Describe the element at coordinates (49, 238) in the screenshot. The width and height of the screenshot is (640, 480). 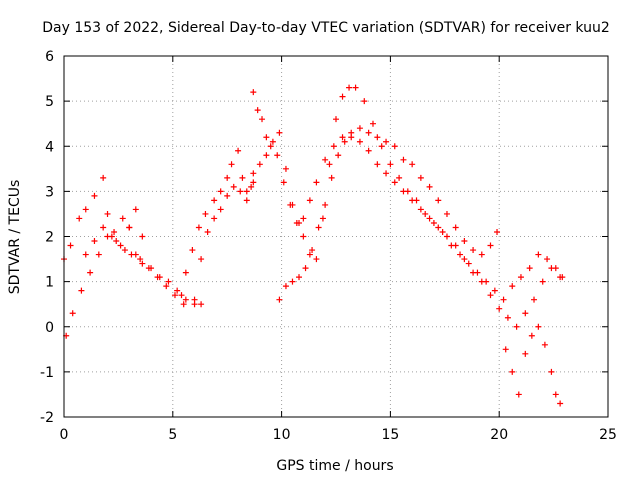
I see `y-tick-label: 2` at that location.